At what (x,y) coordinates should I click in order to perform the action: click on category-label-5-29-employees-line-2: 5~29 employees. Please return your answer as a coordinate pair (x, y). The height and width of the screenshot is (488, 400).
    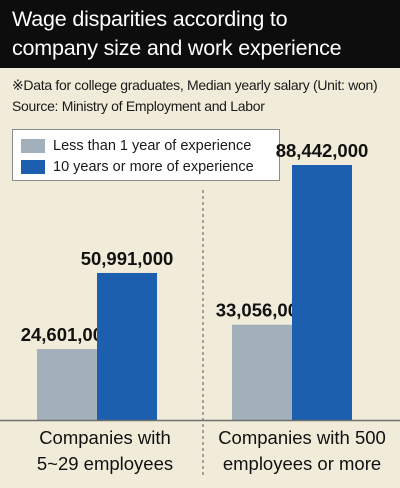
    Looking at the image, I should click on (105, 463).